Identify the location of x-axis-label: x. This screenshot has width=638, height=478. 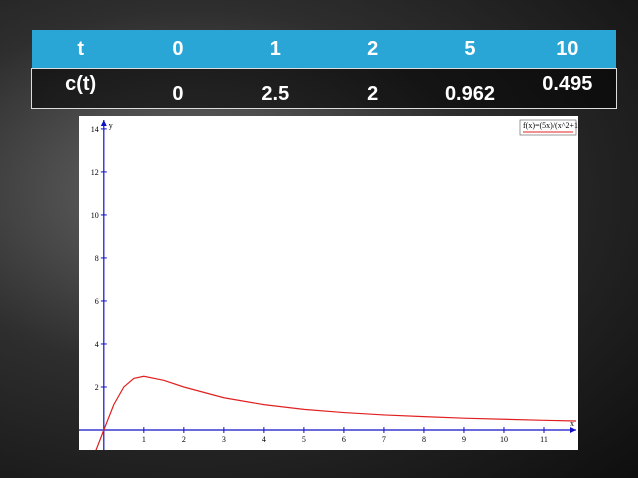
(572, 423).